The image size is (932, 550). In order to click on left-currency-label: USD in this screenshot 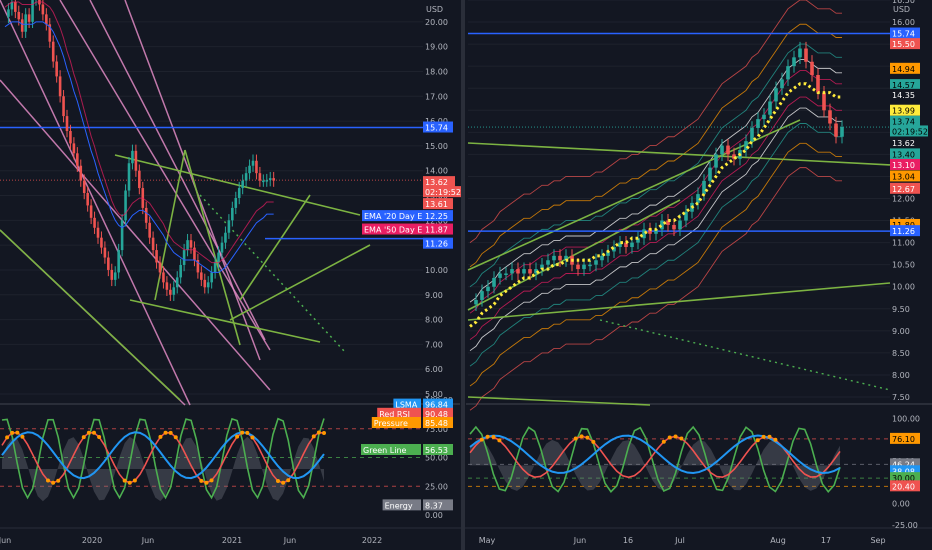, I will do `click(434, 9)`.